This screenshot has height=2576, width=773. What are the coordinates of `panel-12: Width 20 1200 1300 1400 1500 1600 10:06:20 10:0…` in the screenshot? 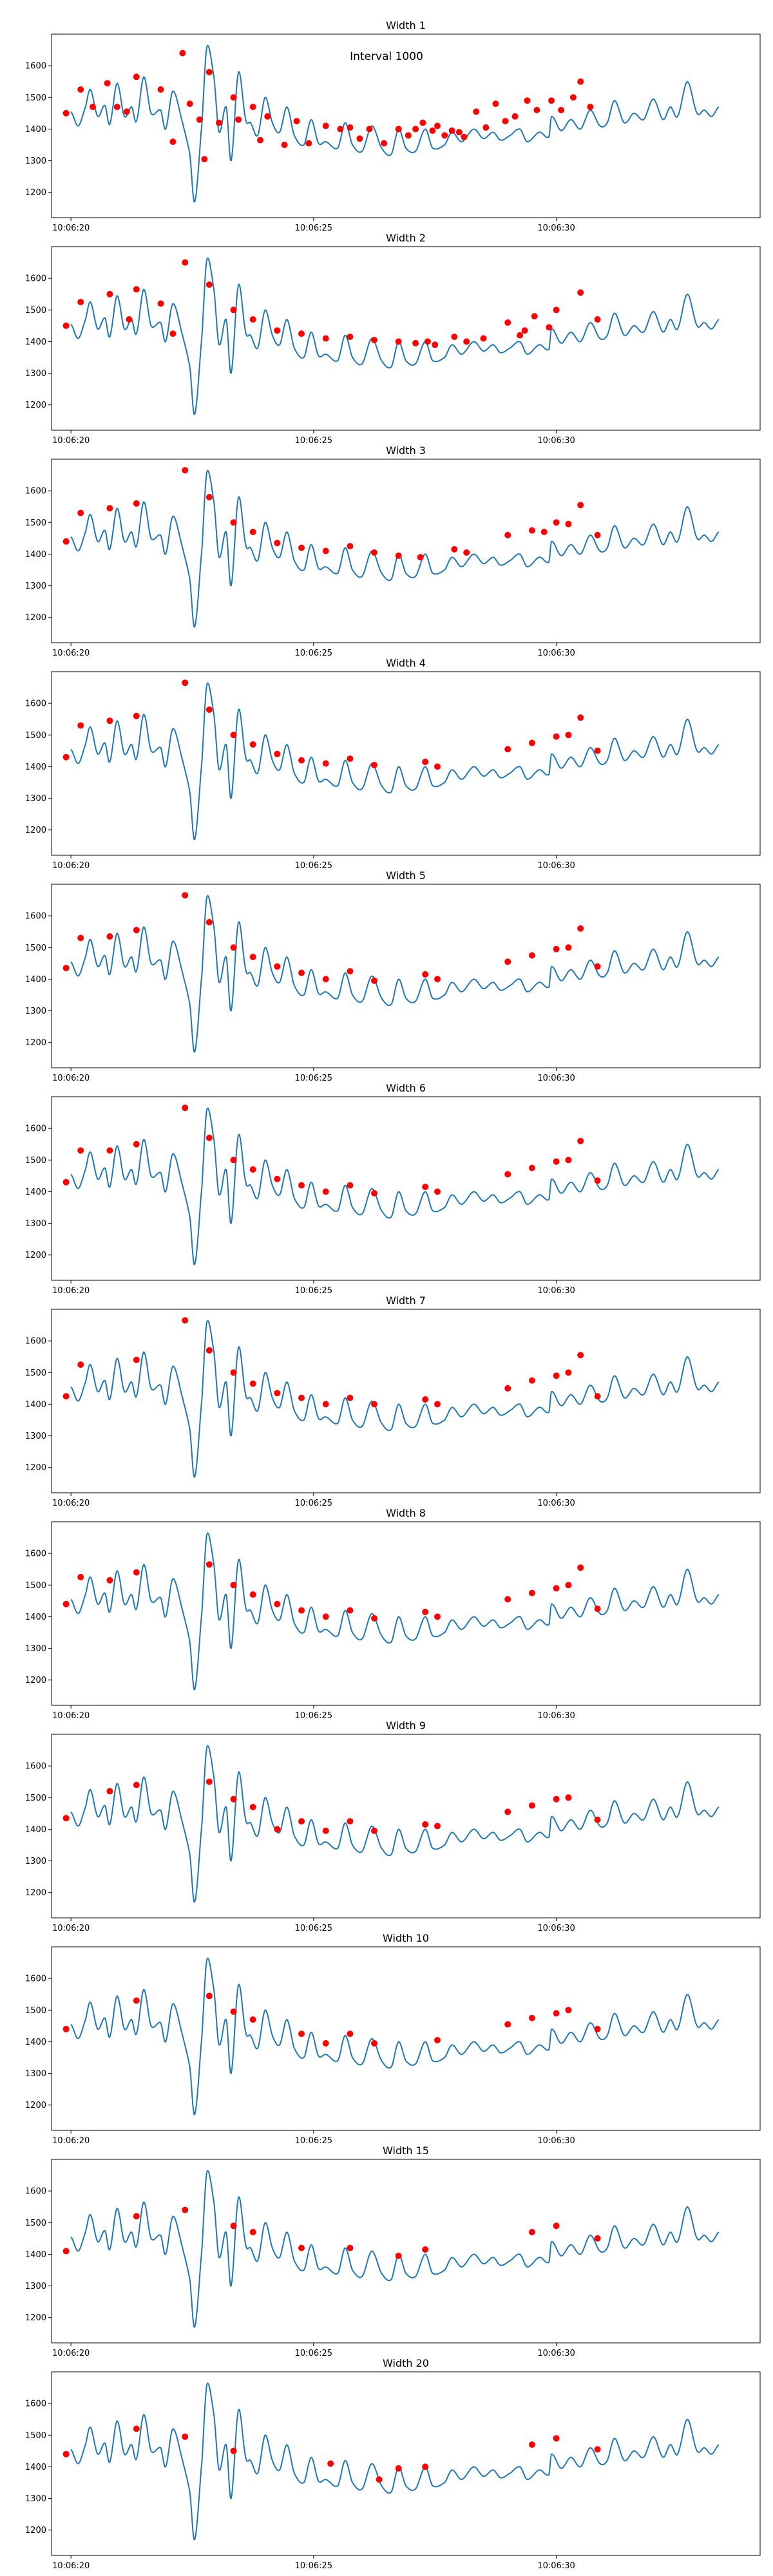 It's located at (393, 2464).